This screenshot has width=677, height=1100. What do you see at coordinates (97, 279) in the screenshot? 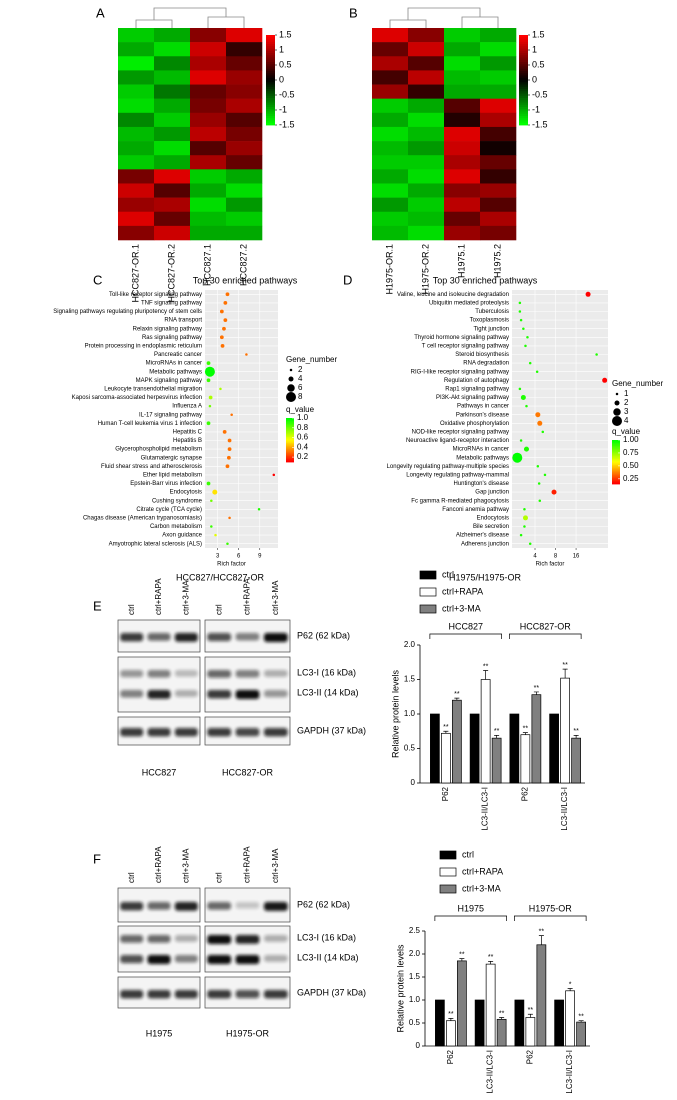
I see `panel-label: C` at bounding box center [97, 279].